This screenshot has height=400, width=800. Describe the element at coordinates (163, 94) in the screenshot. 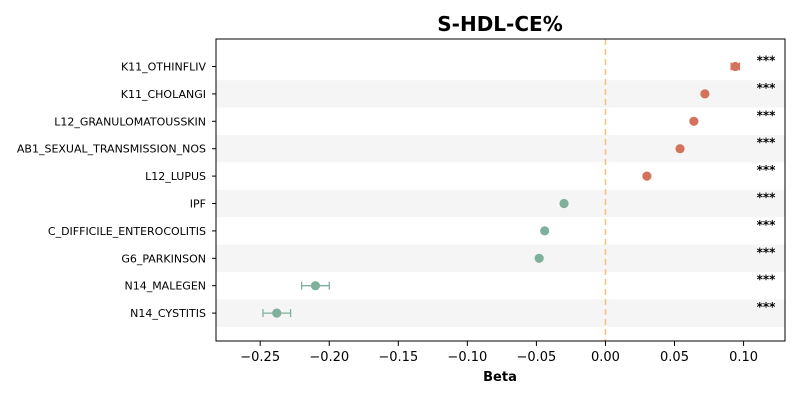

I see `category-label: K11_CHOLANGI` at that location.